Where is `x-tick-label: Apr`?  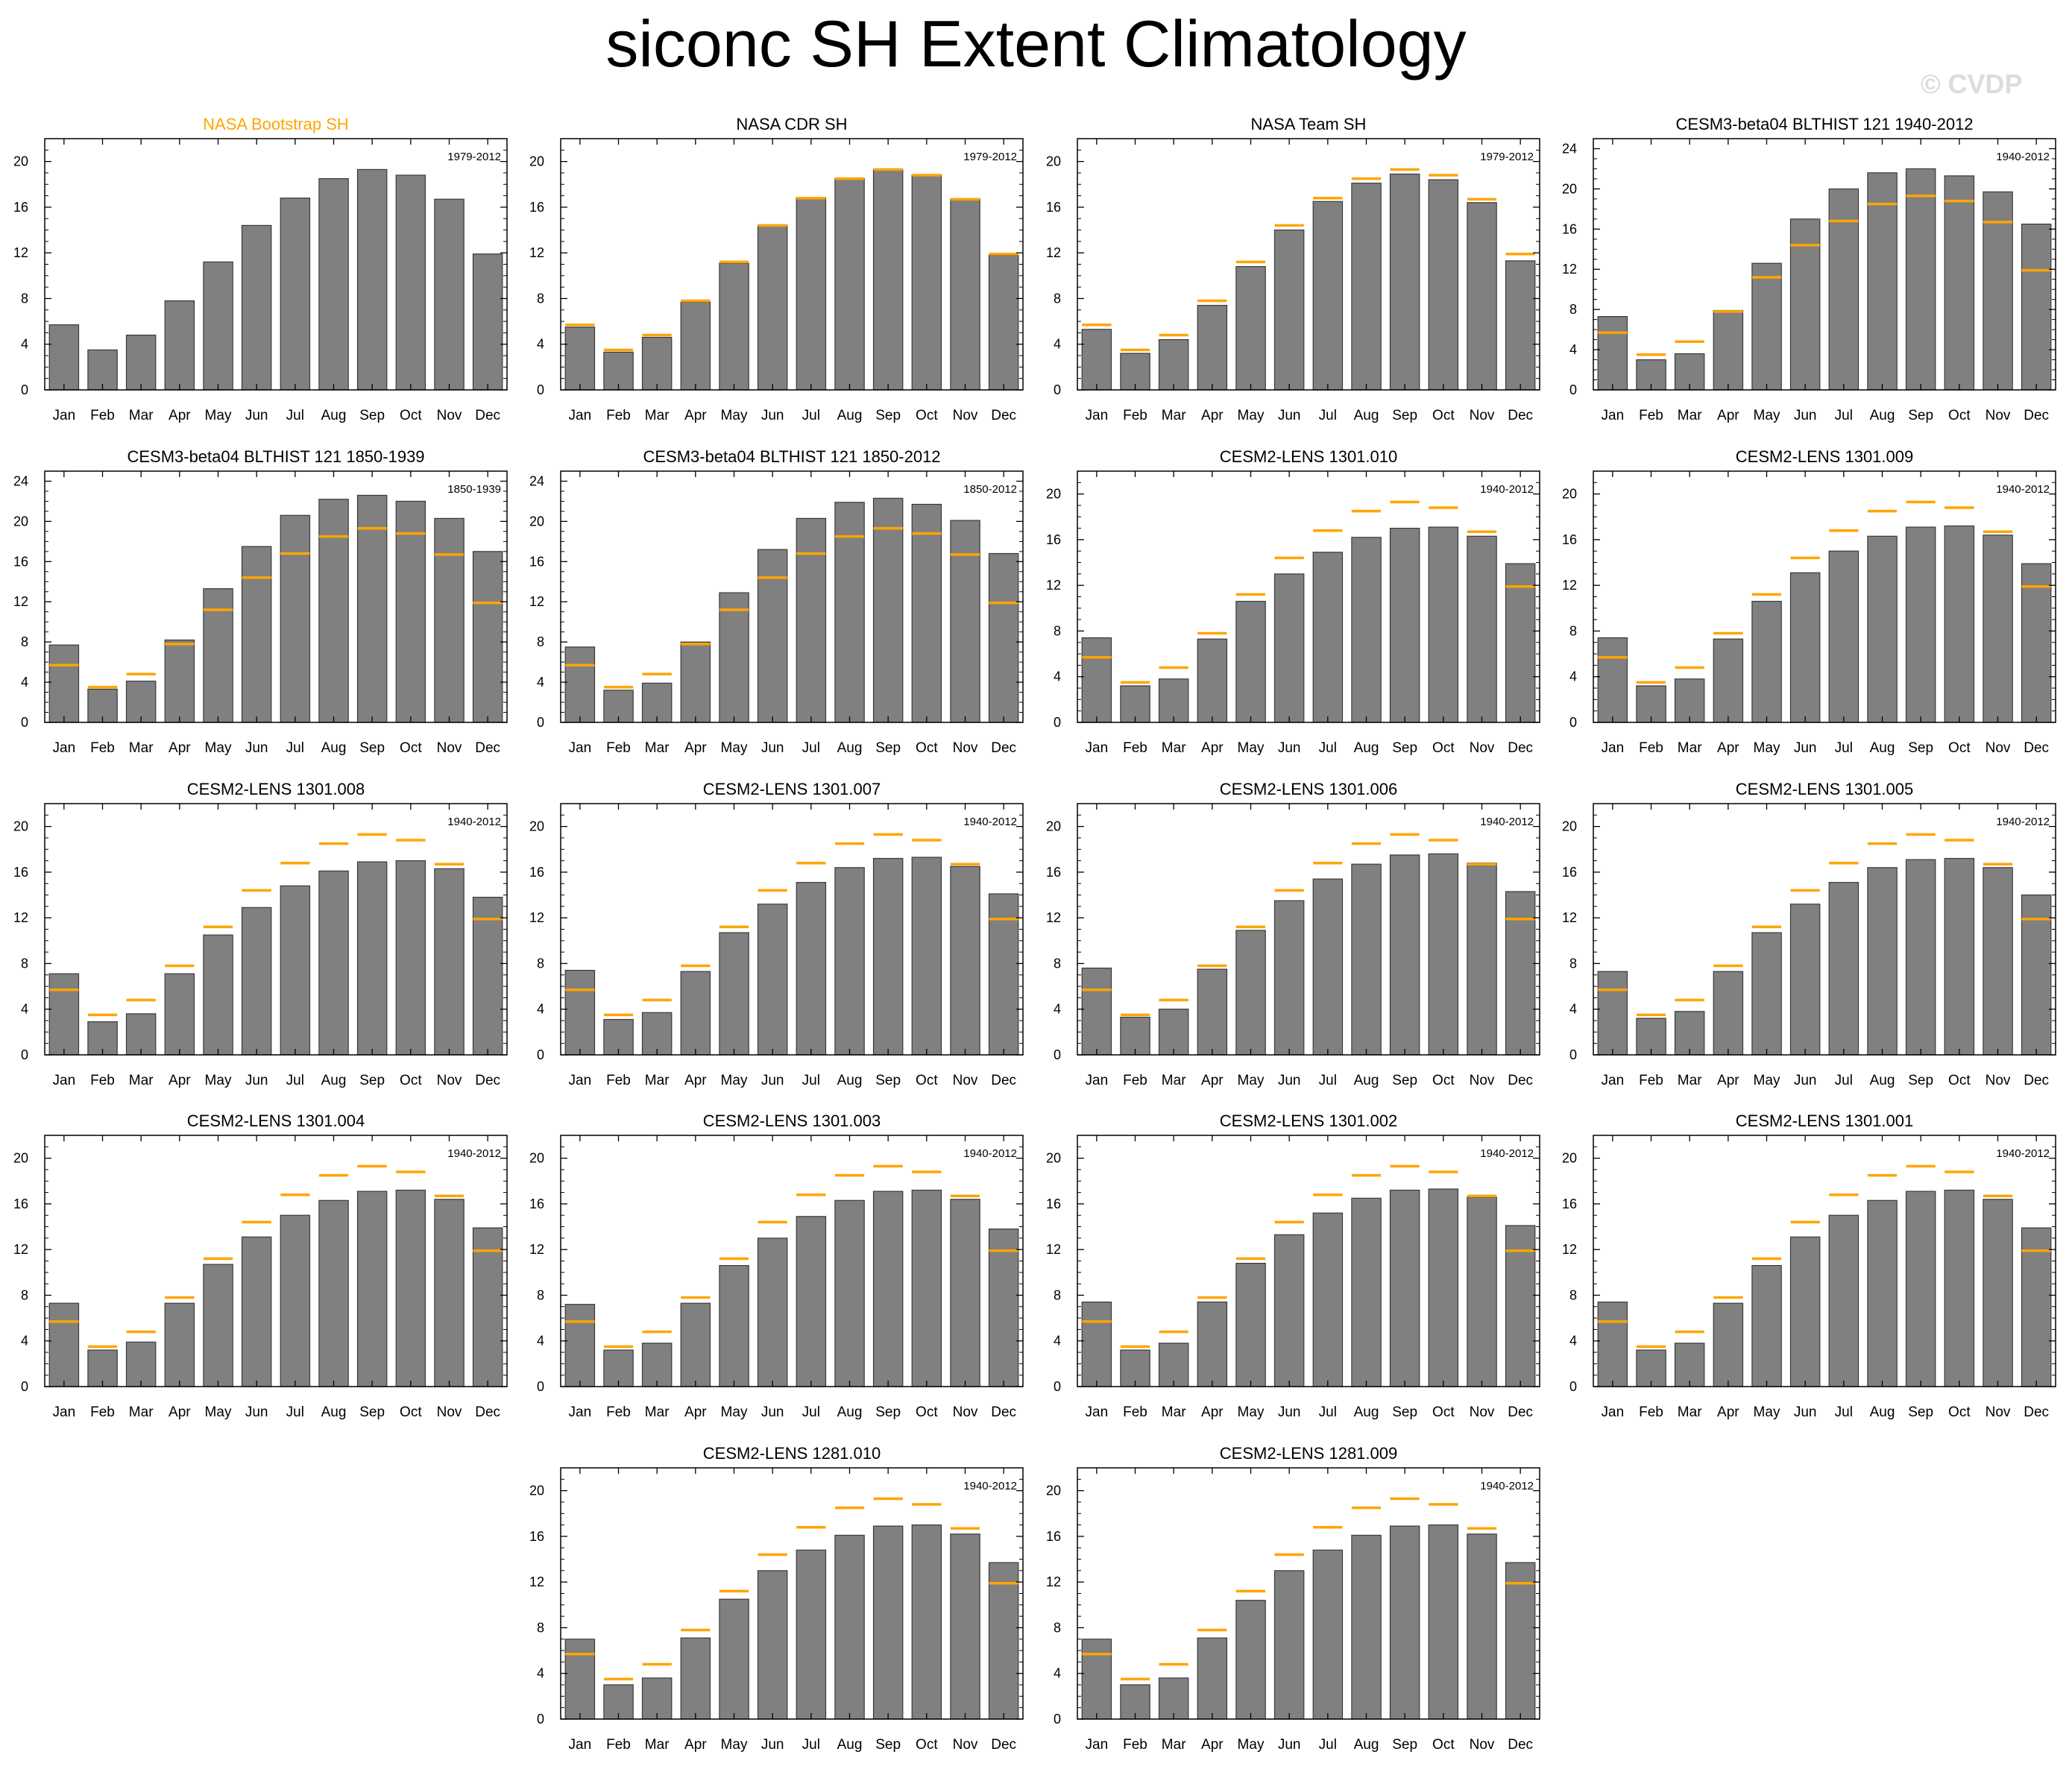 x-tick-label: Apr is located at coordinates (1212, 1081).